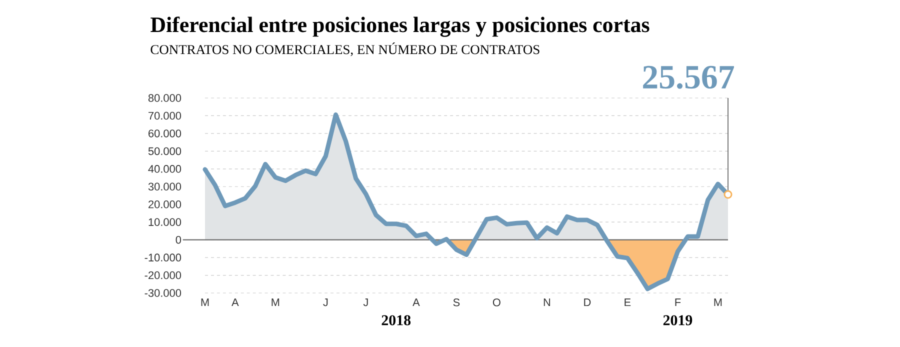 This screenshot has height=347, width=900. Describe the element at coordinates (547, 302) in the screenshot. I see `x-tick-label: N` at that location.